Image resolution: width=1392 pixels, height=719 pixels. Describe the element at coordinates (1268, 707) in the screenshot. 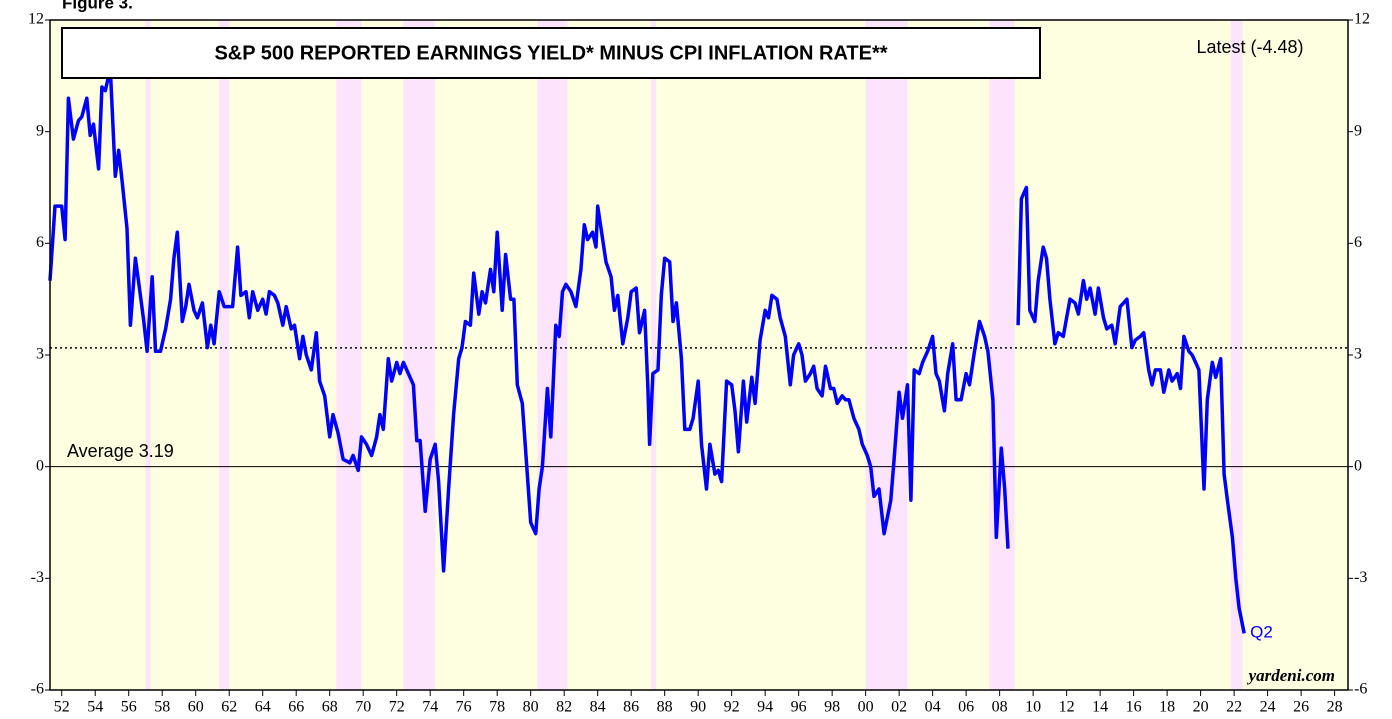

I see `x-tick-label: 24` at that location.